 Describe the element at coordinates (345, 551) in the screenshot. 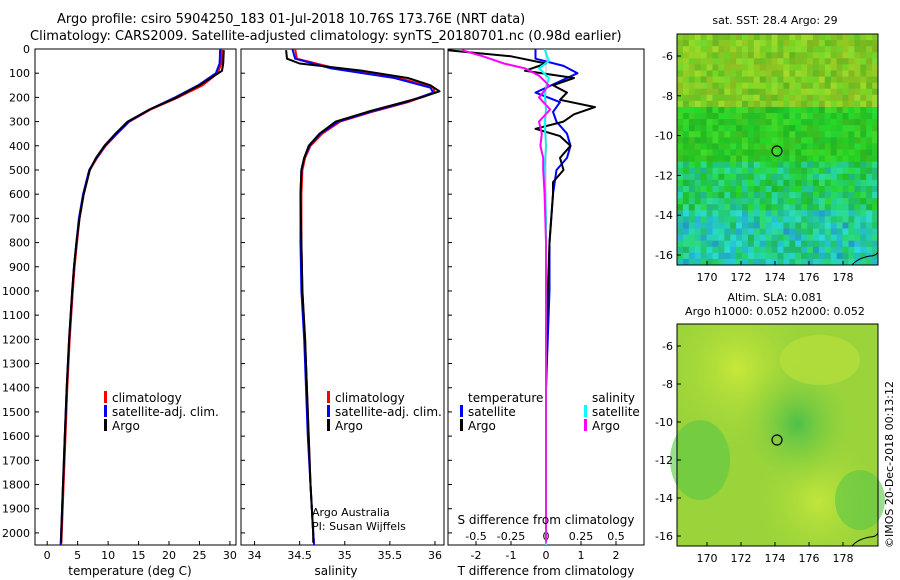

I see `salinity-x-axis: 34 34.5 35 35.5 36` at that location.